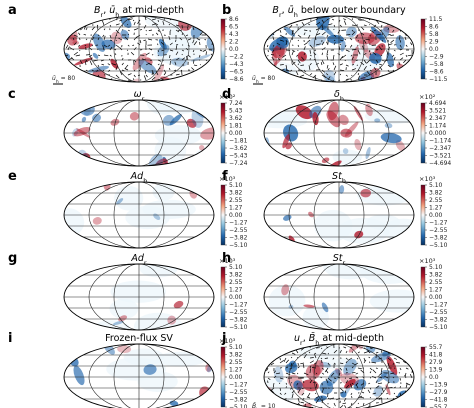 The width and height of the screenshot is (474, 408). I want to click on colorbar-tick-label: 2.347, so click(437, 118).